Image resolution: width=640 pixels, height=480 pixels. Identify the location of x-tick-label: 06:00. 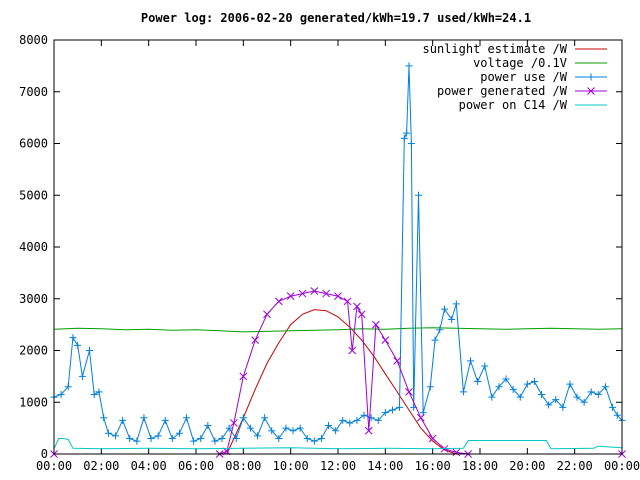
(196, 466).